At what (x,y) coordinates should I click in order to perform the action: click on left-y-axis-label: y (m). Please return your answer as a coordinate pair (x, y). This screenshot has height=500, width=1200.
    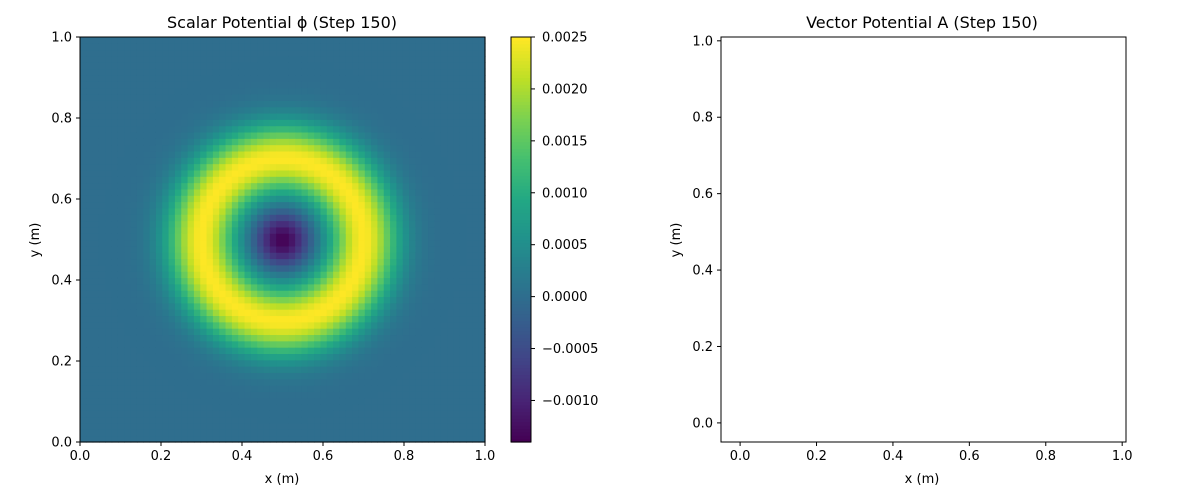
    Looking at the image, I should click on (35, 240).